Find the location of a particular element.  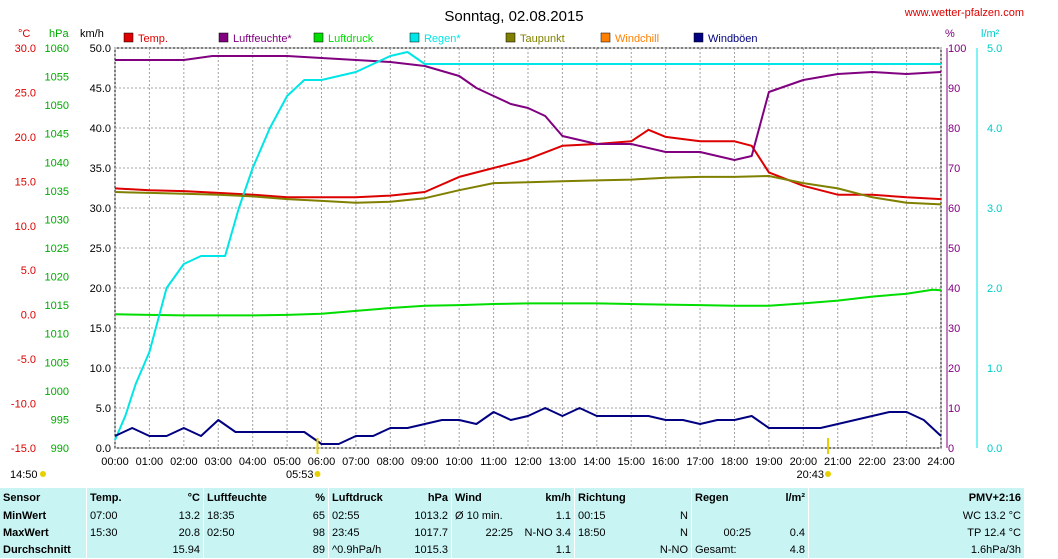

wind-tick-label: 25.0 is located at coordinates (100, 249).